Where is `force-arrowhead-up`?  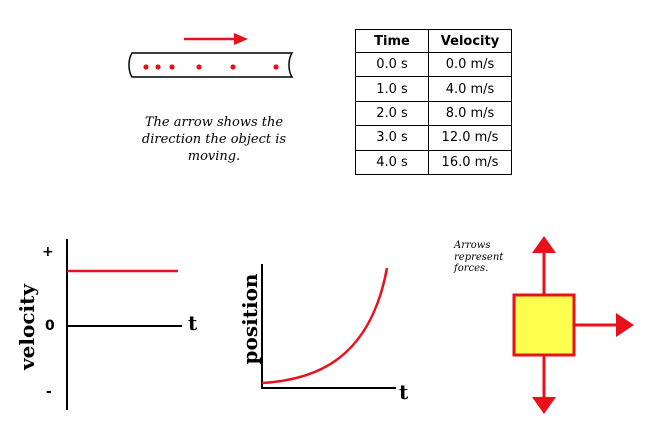 force-arrowhead-up is located at coordinates (544, 244).